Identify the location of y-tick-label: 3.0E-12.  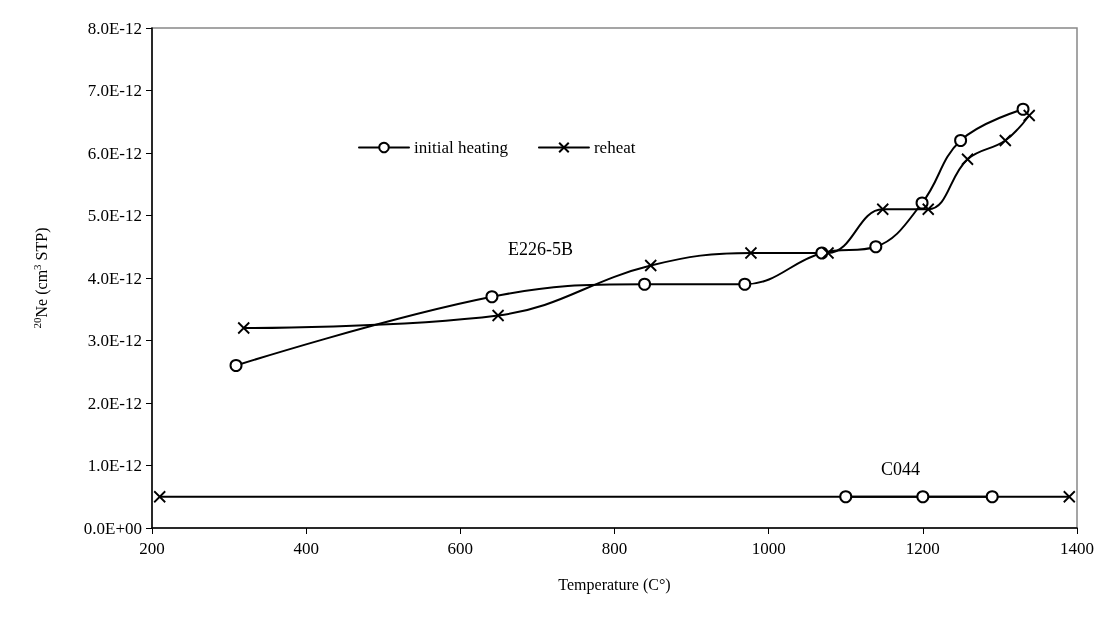
(114, 340).